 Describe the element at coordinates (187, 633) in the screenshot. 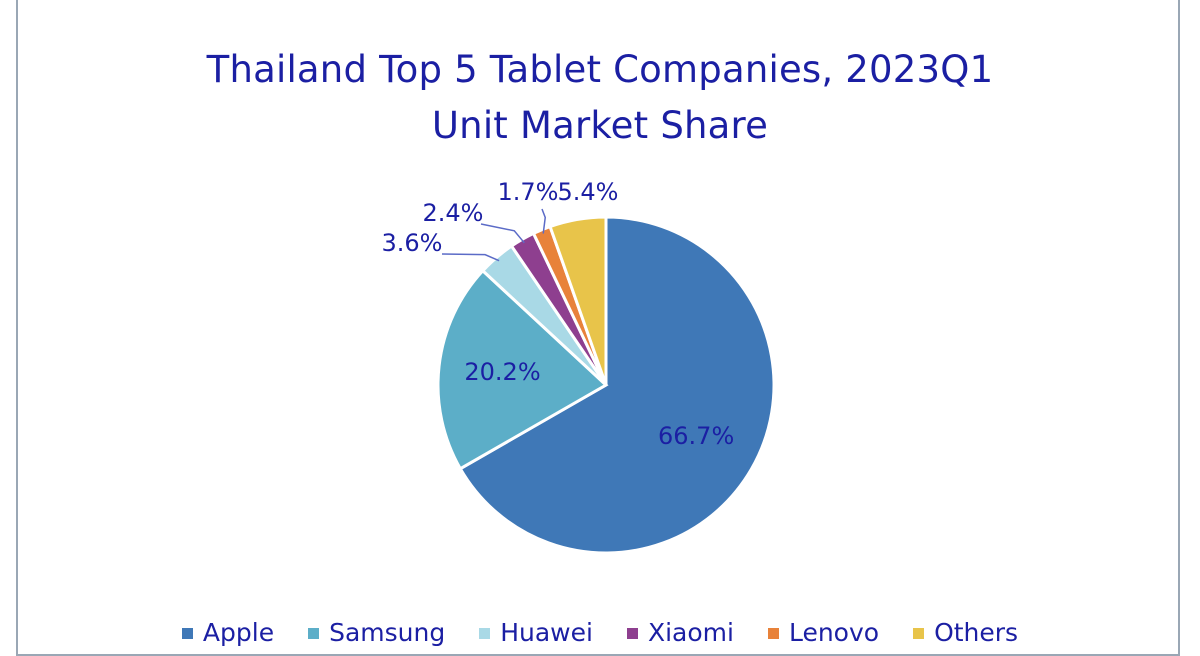

I see `legend-swatch-apple` at that location.